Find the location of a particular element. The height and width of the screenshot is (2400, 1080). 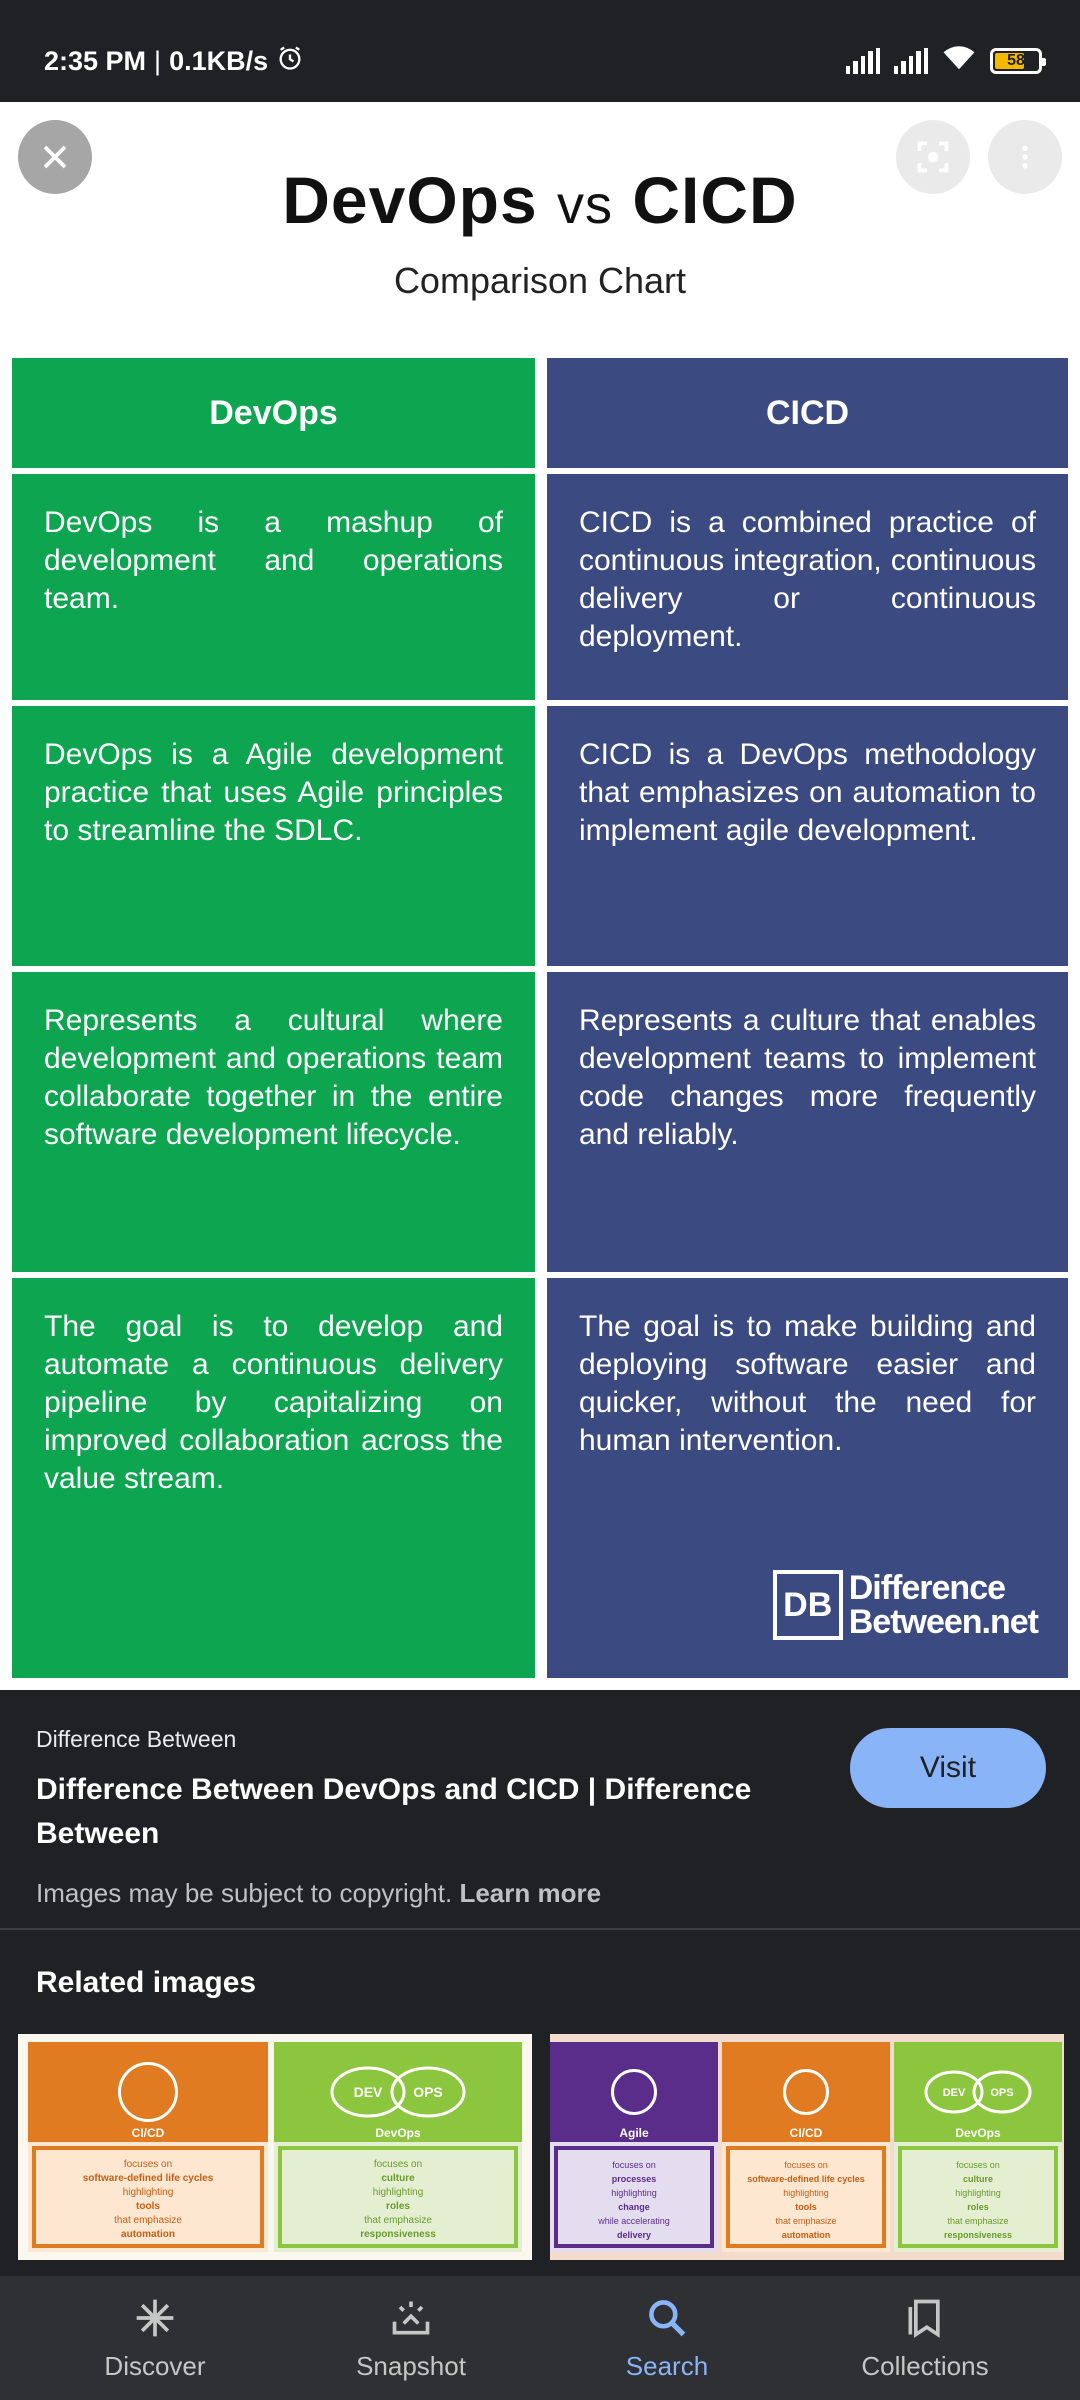

thumb2-lock-icon: Agile is located at coordinates (634, 2092).